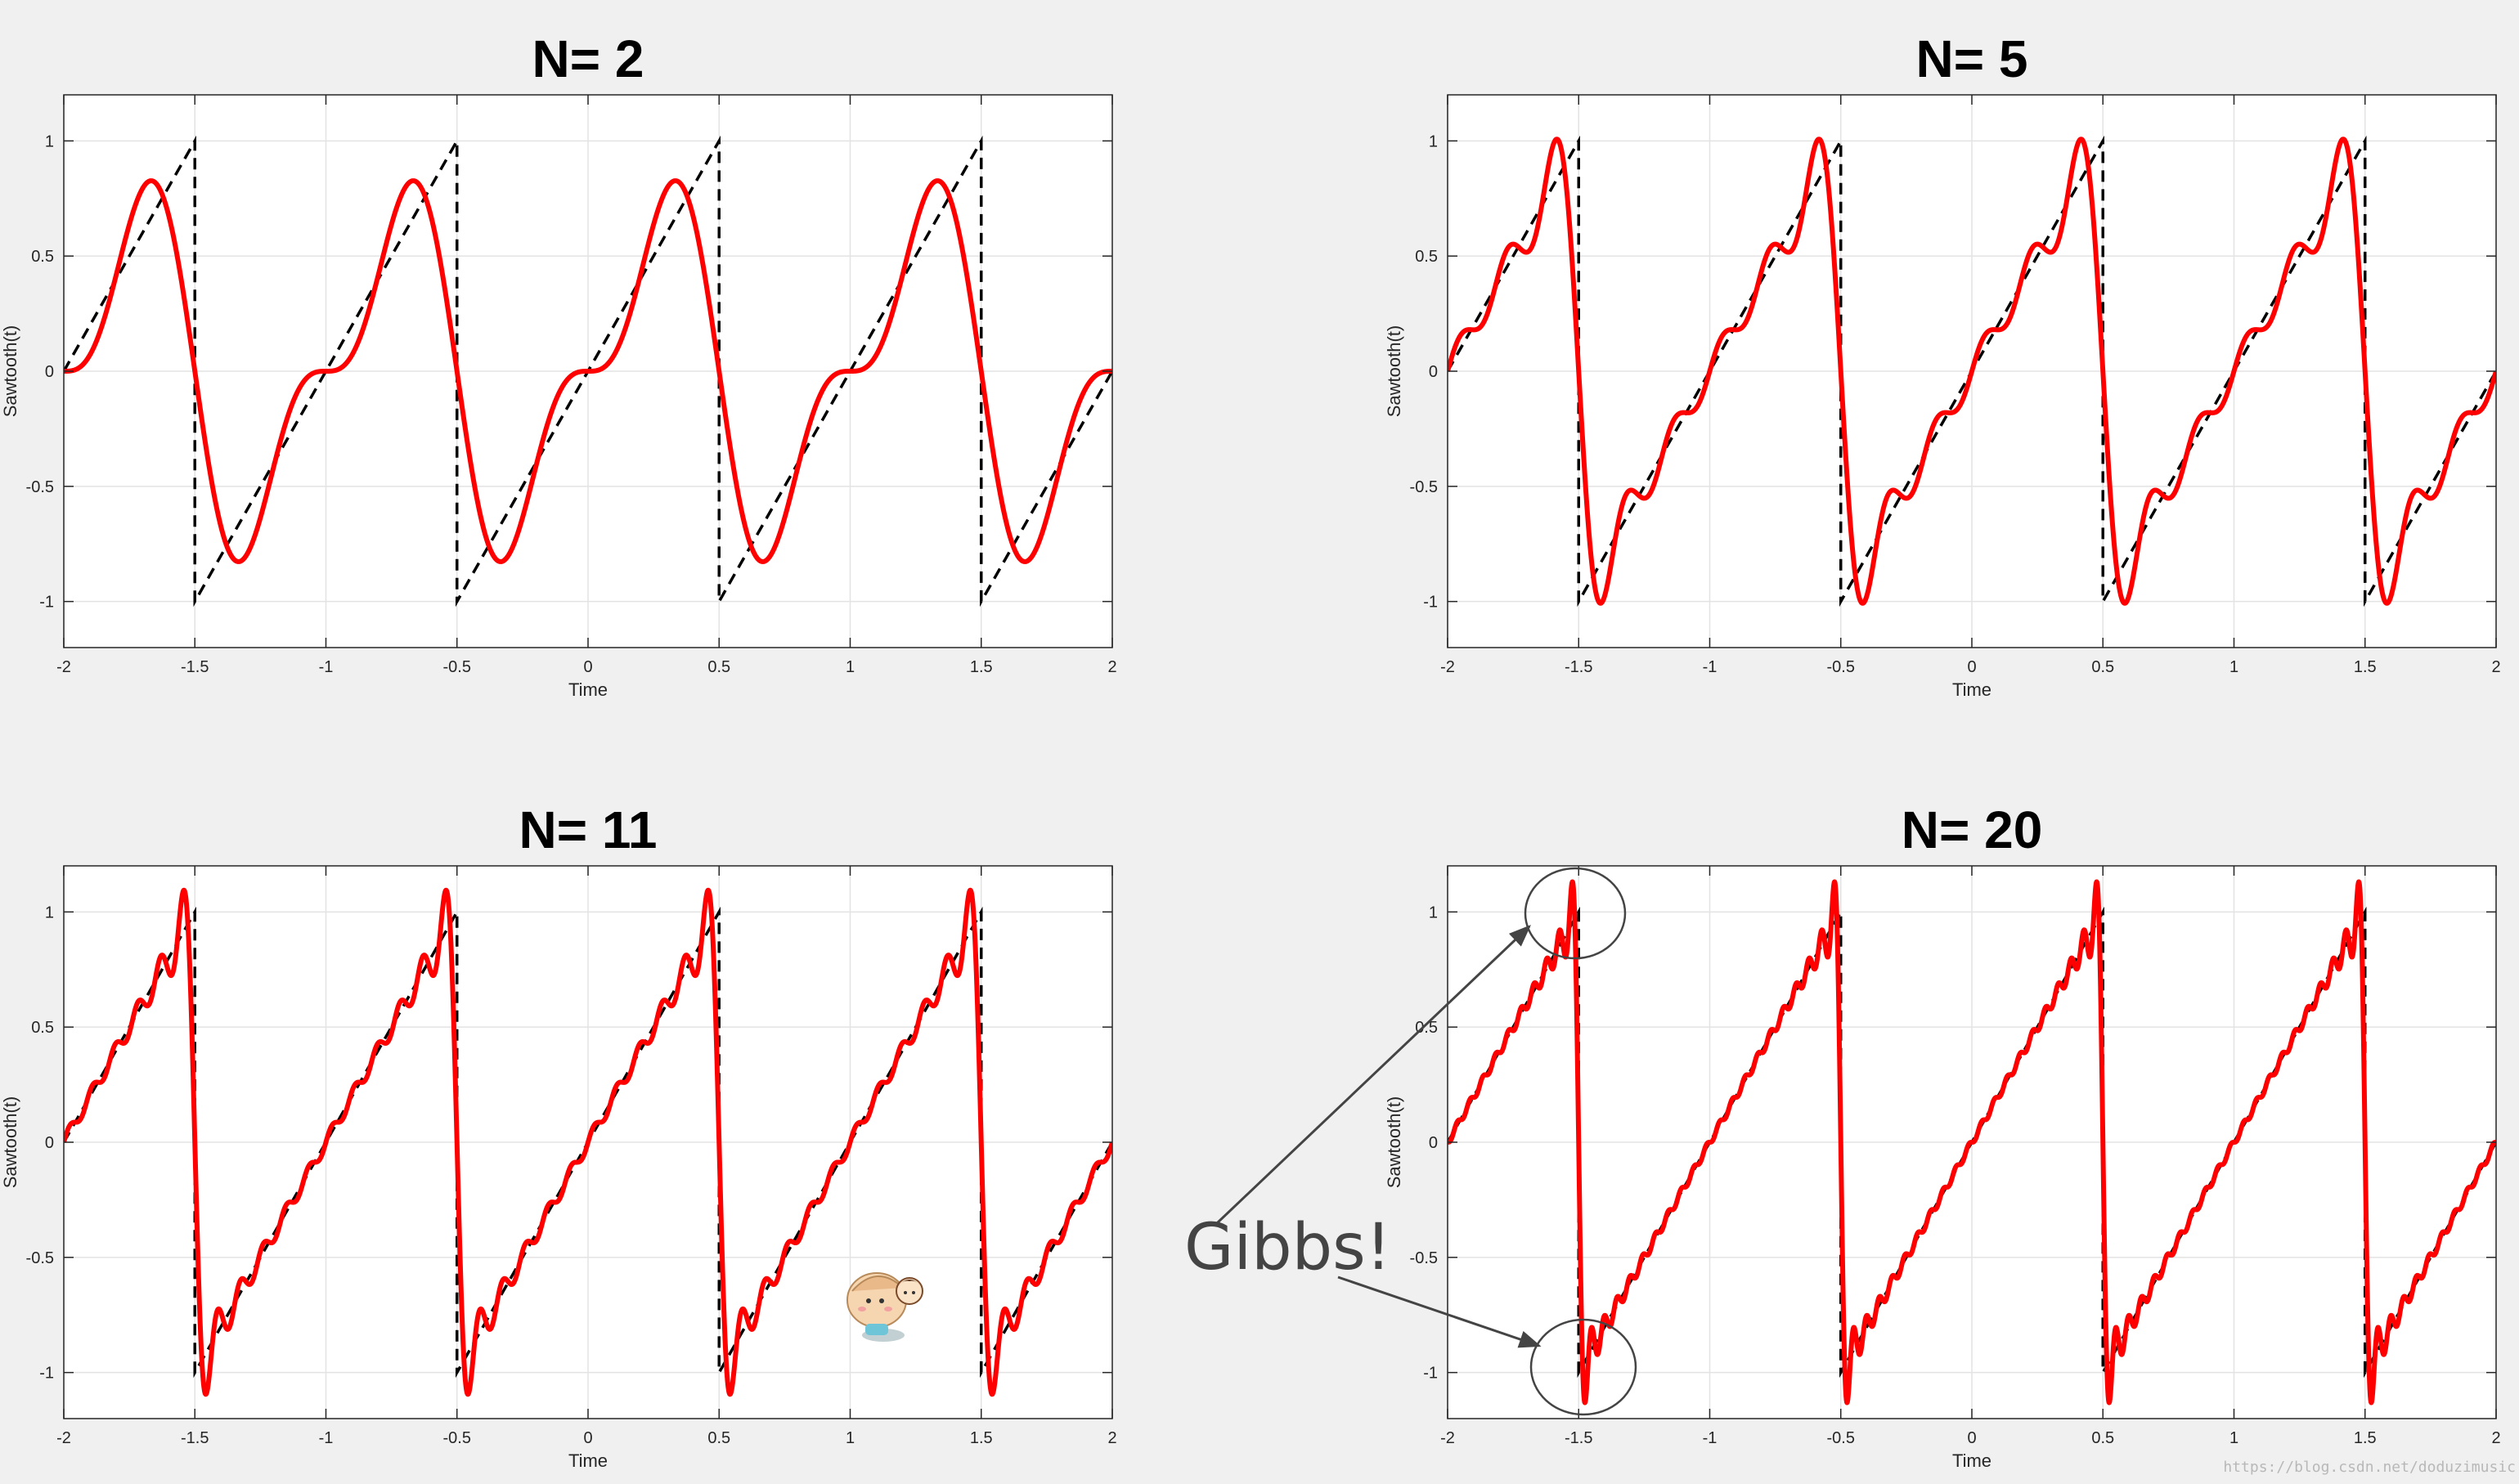 The height and width of the screenshot is (1484, 2519). Describe the element at coordinates (1575, 913) in the screenshot. I see `gibbs-overshoot-circle` at that location.